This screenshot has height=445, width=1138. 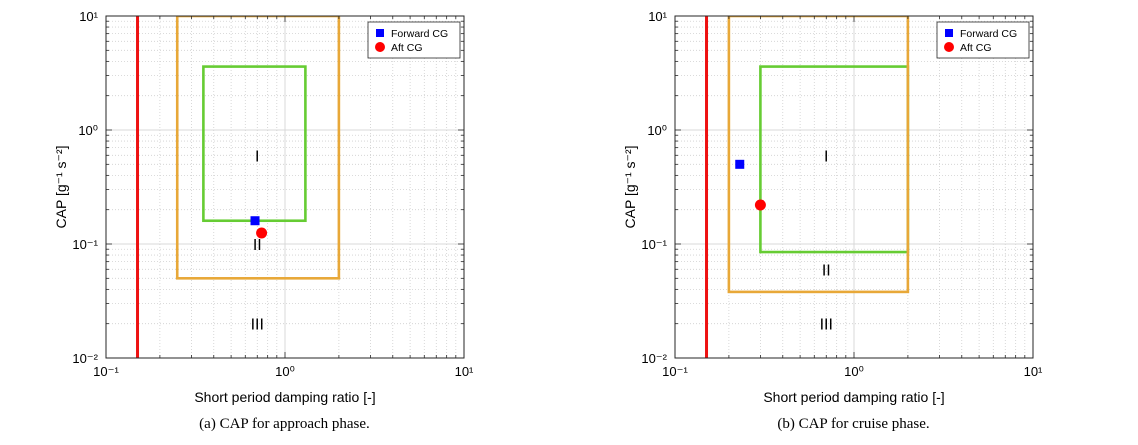 What do you see at coordinates (853, 424) in the screenshot?
I see `caption-cruise: (b) CAP for cruise phase.` at bounding box center [853, 424].